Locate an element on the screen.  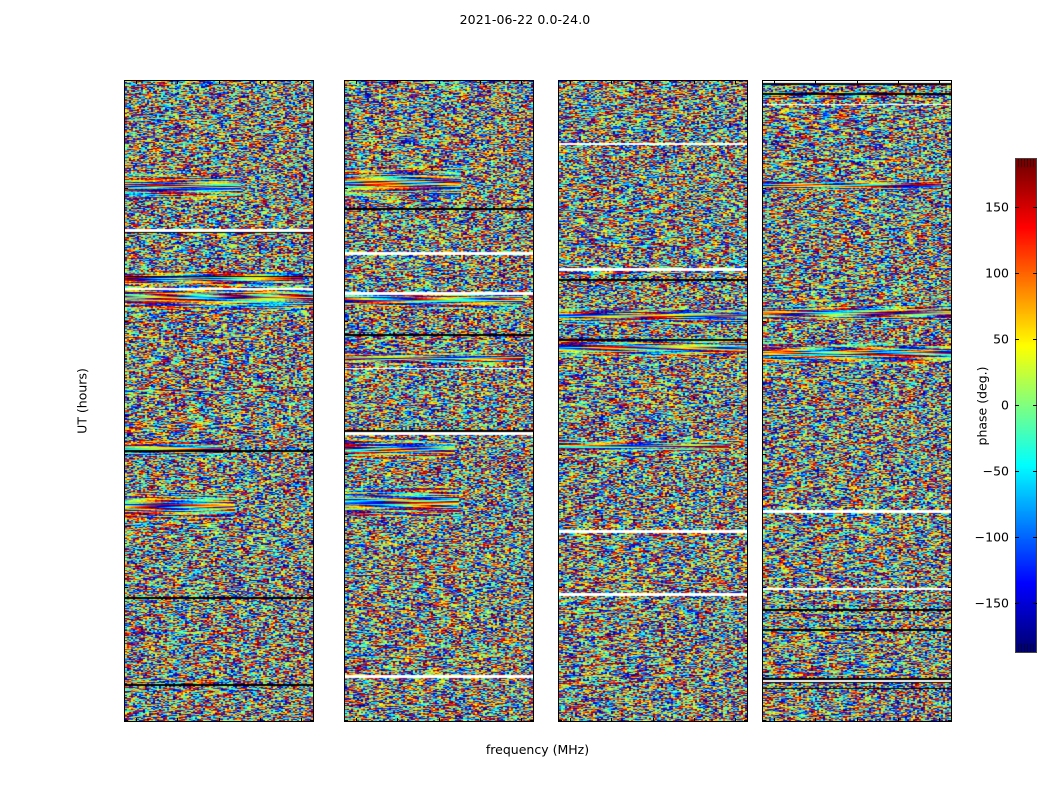
y-axis-label: UT (hours) is located at coordinates (82, 401).